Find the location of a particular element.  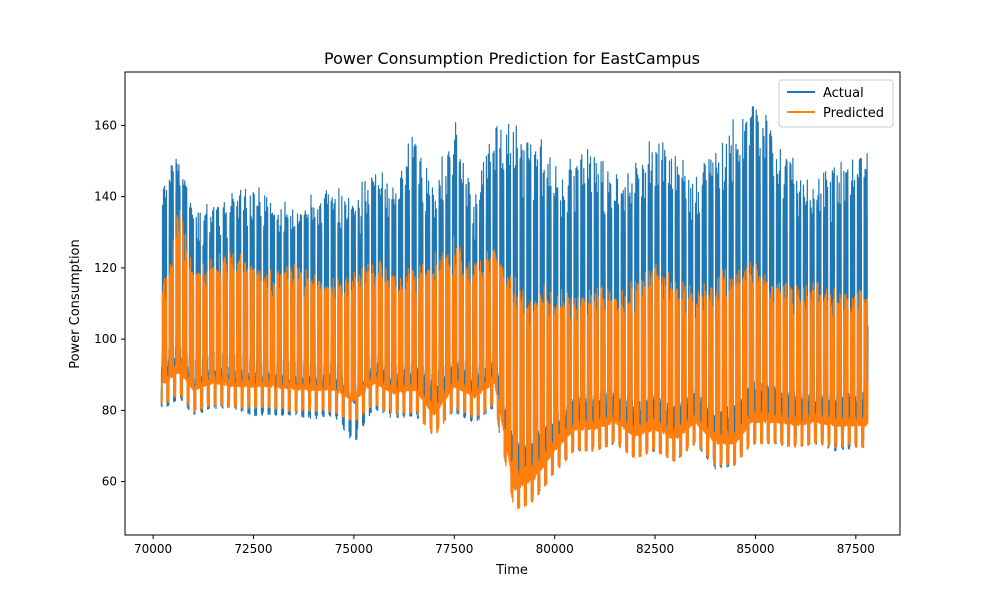

y-tick-label: 140 is located at coordinates (105, 197).